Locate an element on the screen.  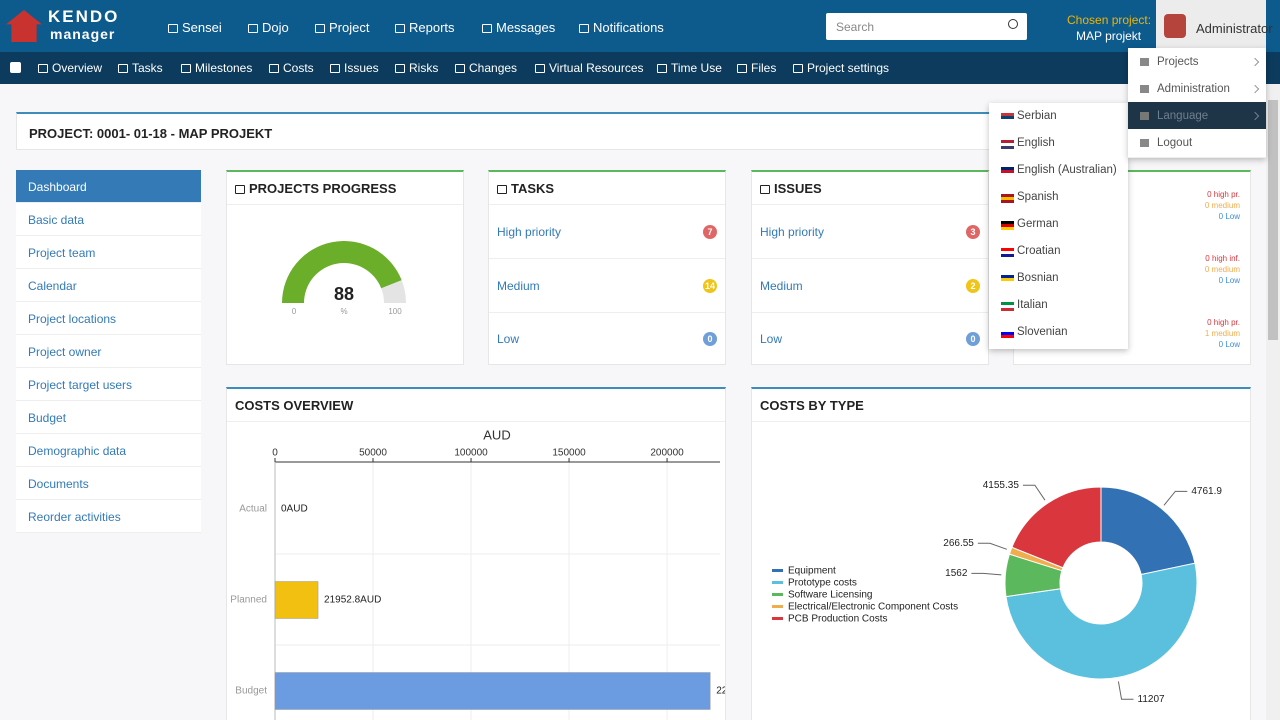
toolbar-item: Risks is located at coordinates (416, 68).